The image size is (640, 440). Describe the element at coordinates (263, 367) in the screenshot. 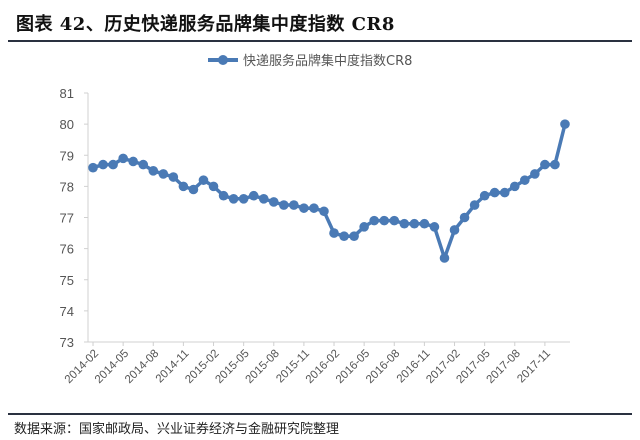

I see `x-tick-label: 2015-08` at that location.